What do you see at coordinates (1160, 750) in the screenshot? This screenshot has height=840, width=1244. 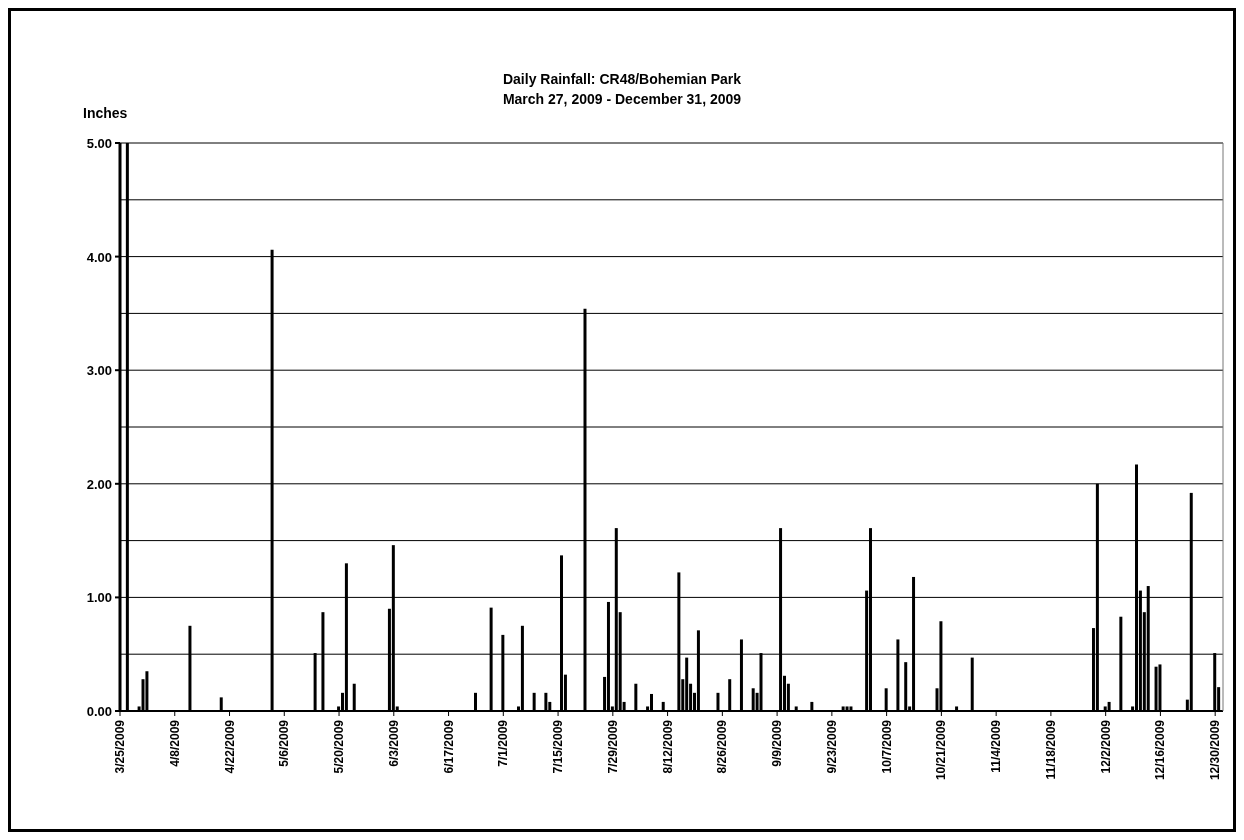 I see `x-tick-label: 12/16/2009` at bounding box center [1160, 750].